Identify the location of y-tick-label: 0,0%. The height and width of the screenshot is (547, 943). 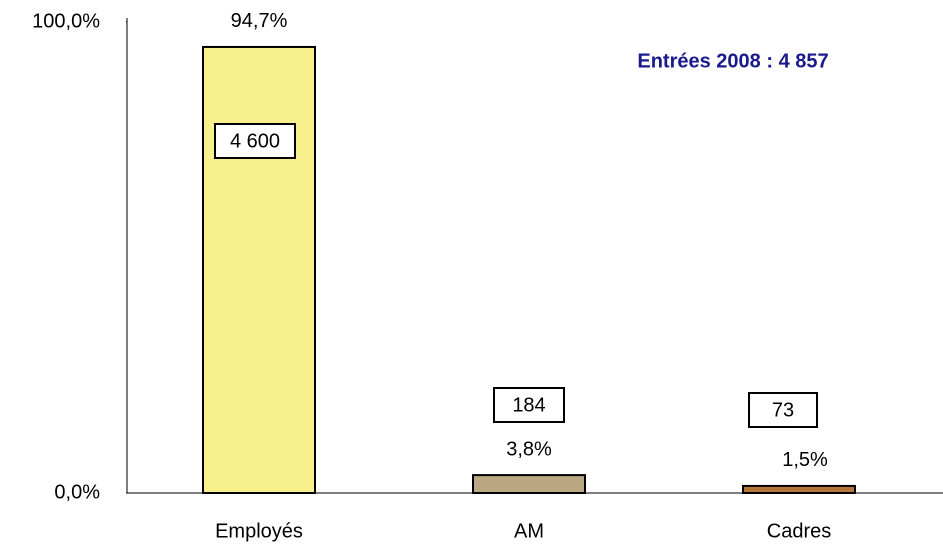
(77, 492).